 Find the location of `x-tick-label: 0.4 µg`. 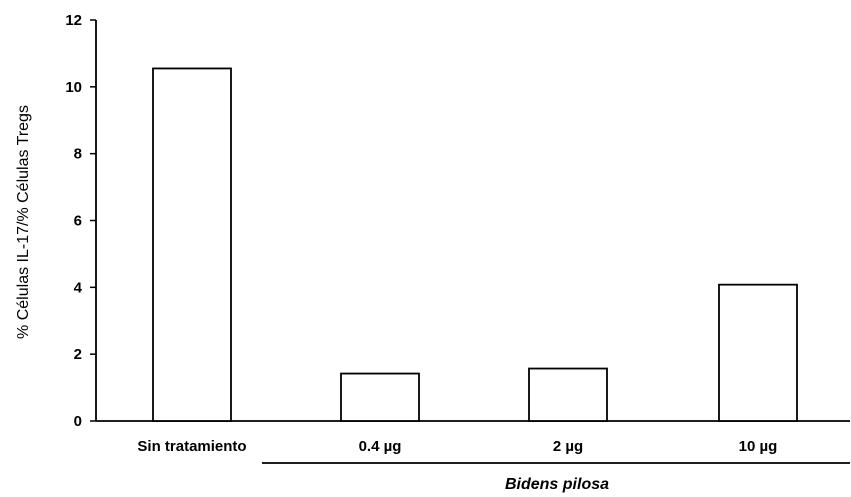

x-tick-label: 0.4 µg is located at coordinates (380, 446).